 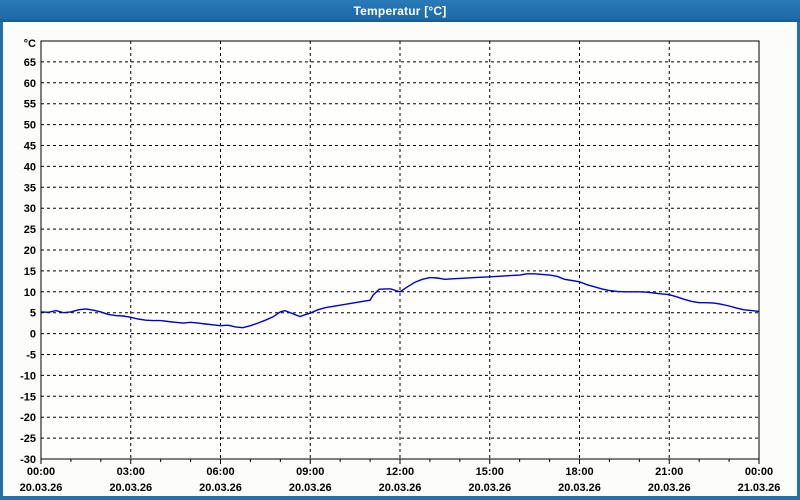 I want to click on y-tick-label: 0, so click(x=33, y=335).